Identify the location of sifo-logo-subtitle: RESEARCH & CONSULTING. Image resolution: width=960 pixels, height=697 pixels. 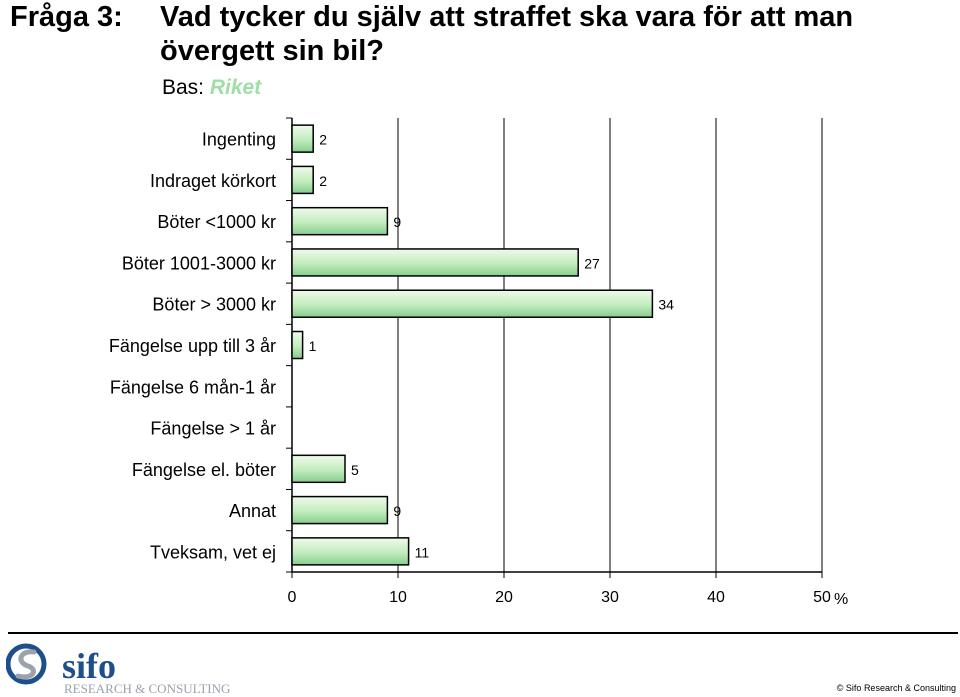
(147, 688).